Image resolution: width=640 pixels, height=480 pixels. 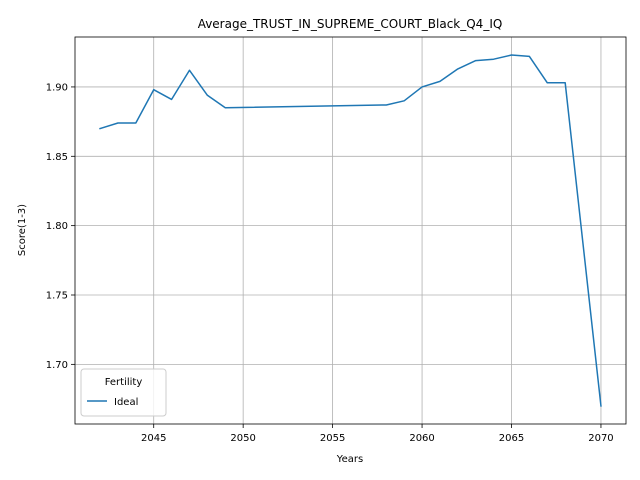 I want to click on x-tick-label: 2055, so click(x=332, y=438).